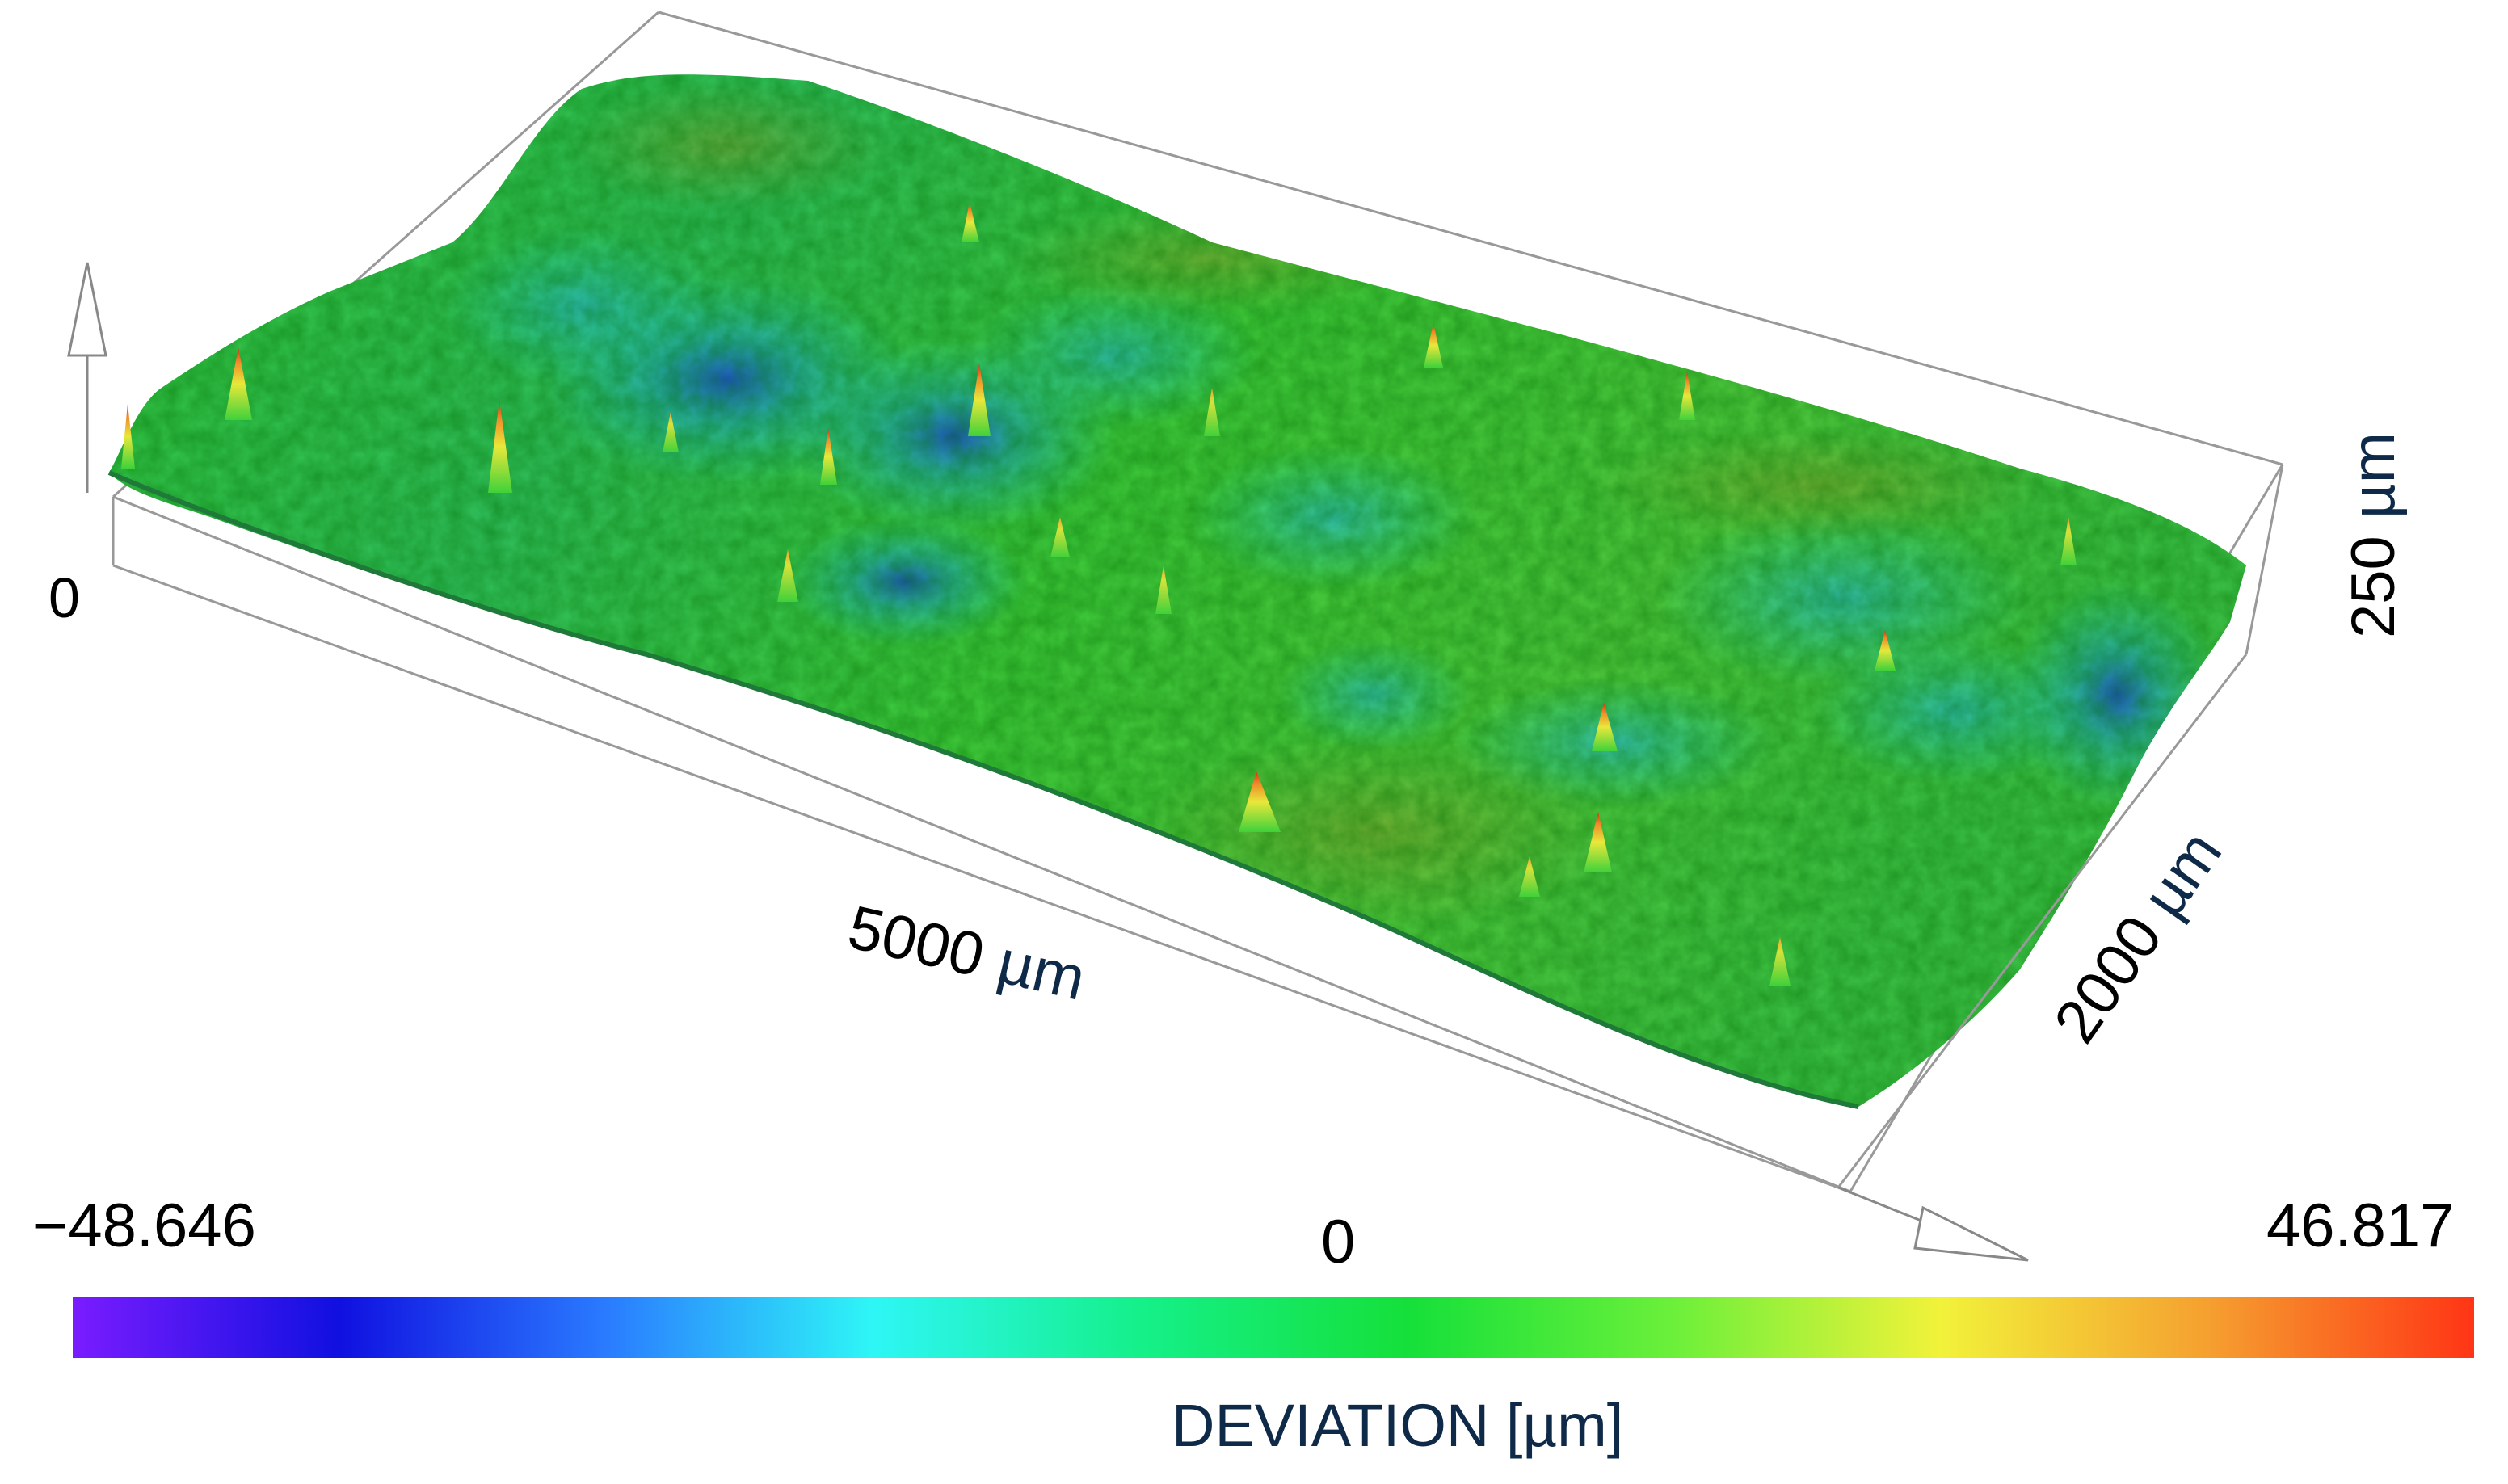  I want to click on height-axis-arrow, so click(87, 377).